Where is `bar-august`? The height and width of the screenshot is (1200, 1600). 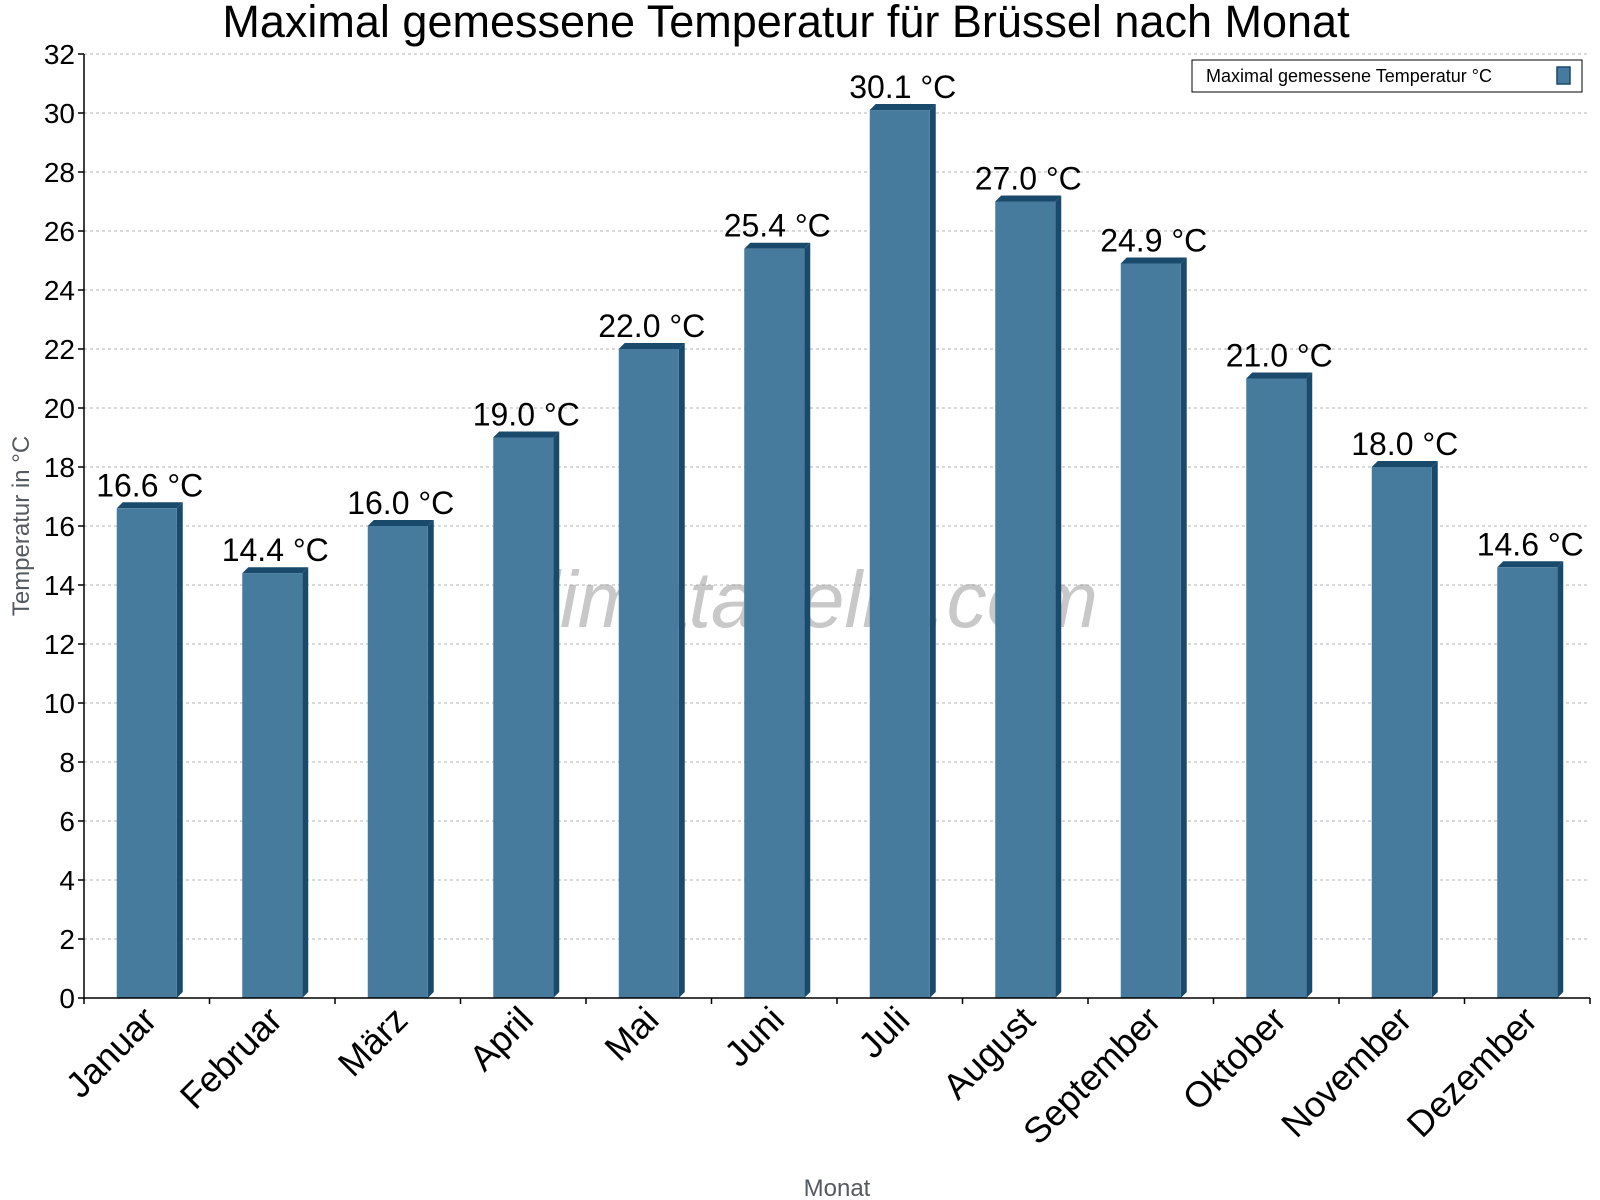
bar-august is located at coordinates (1028, 596).